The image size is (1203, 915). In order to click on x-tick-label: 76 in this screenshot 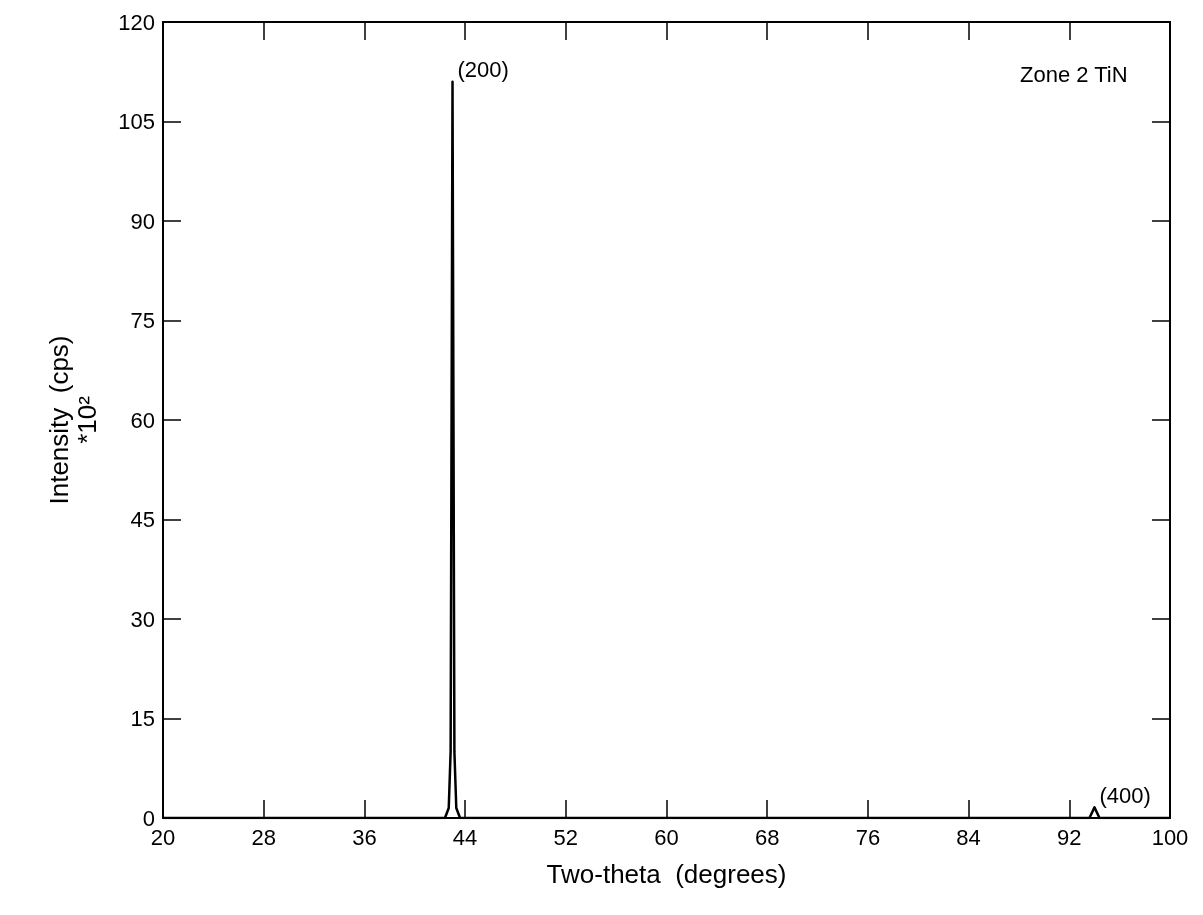, I will do `click(868, 837)`.